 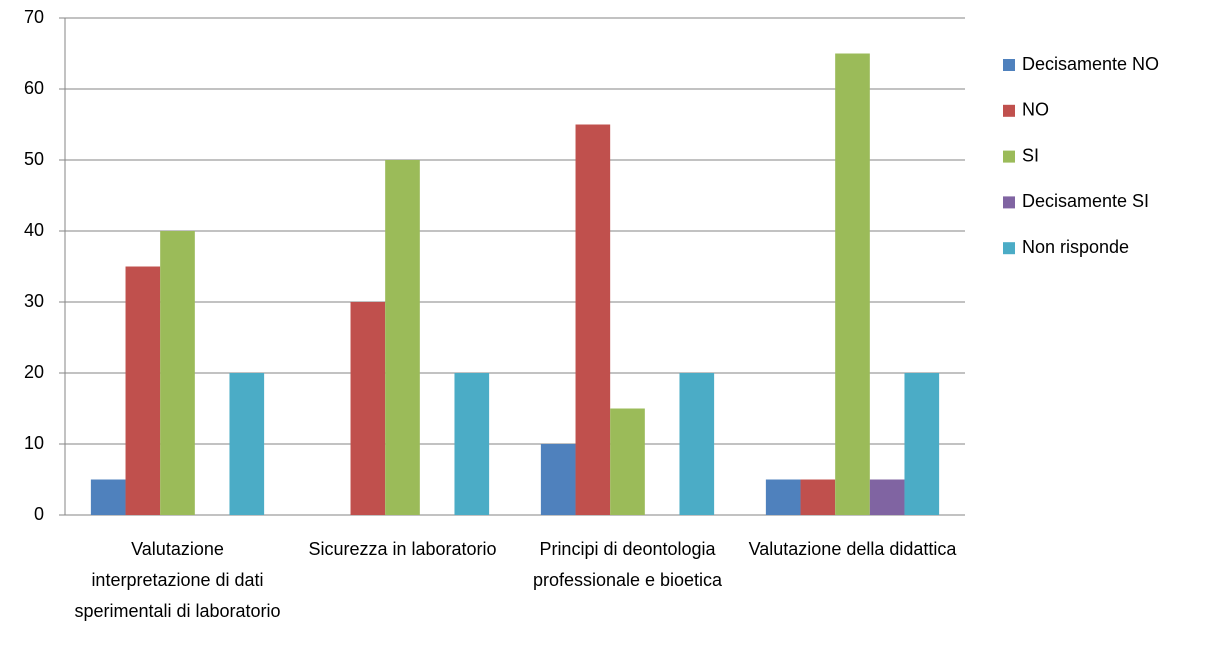 I want to click on y-tick-label: 40, so click(x=34, y=230).